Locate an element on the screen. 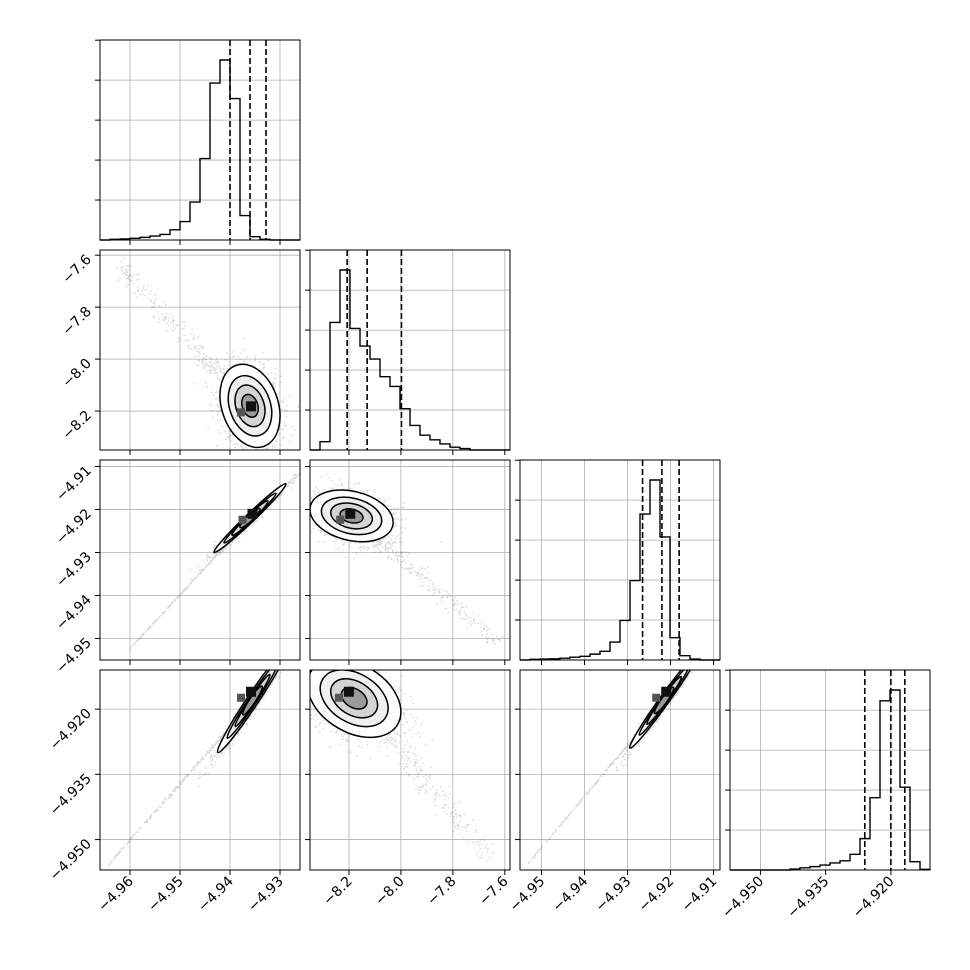 This screenshot has width=970, height=970. x-tick-label: −7.8 is located at coordinates (441, 891).